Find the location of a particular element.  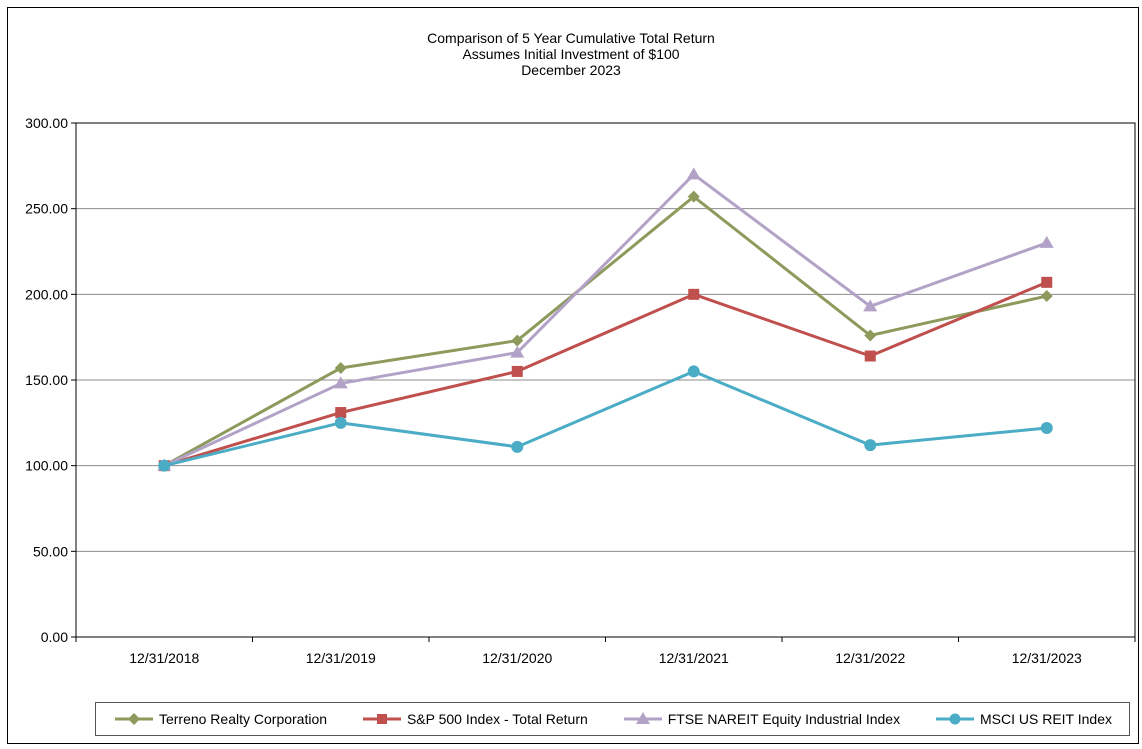

legend-item: FTSE NAREIT Equity Industrial Index is located at coordinates (761, 719).